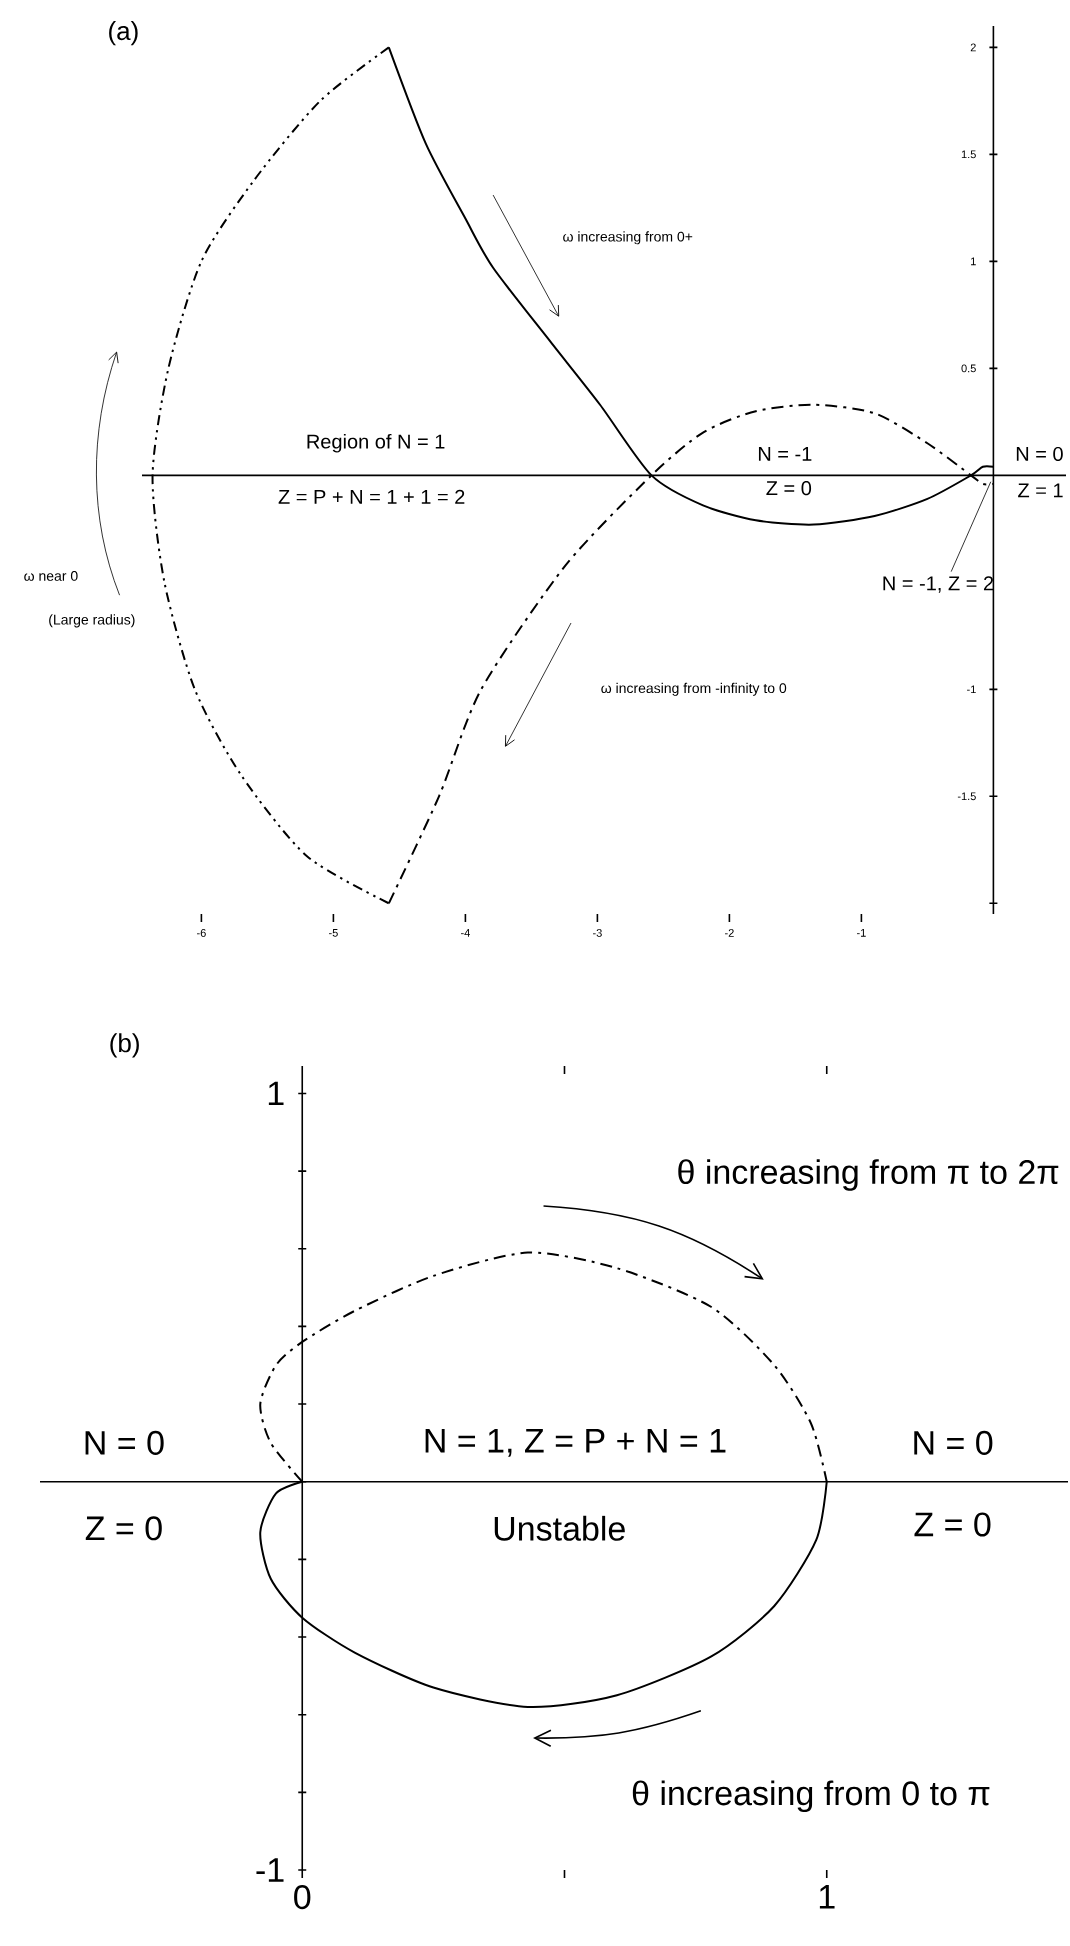 The width and height of the screenshot is (1070, 1946). Describe the element at coordinates (938, 584) in the screenshot. I see `annotation: N = -1, Z = 2` at that location.